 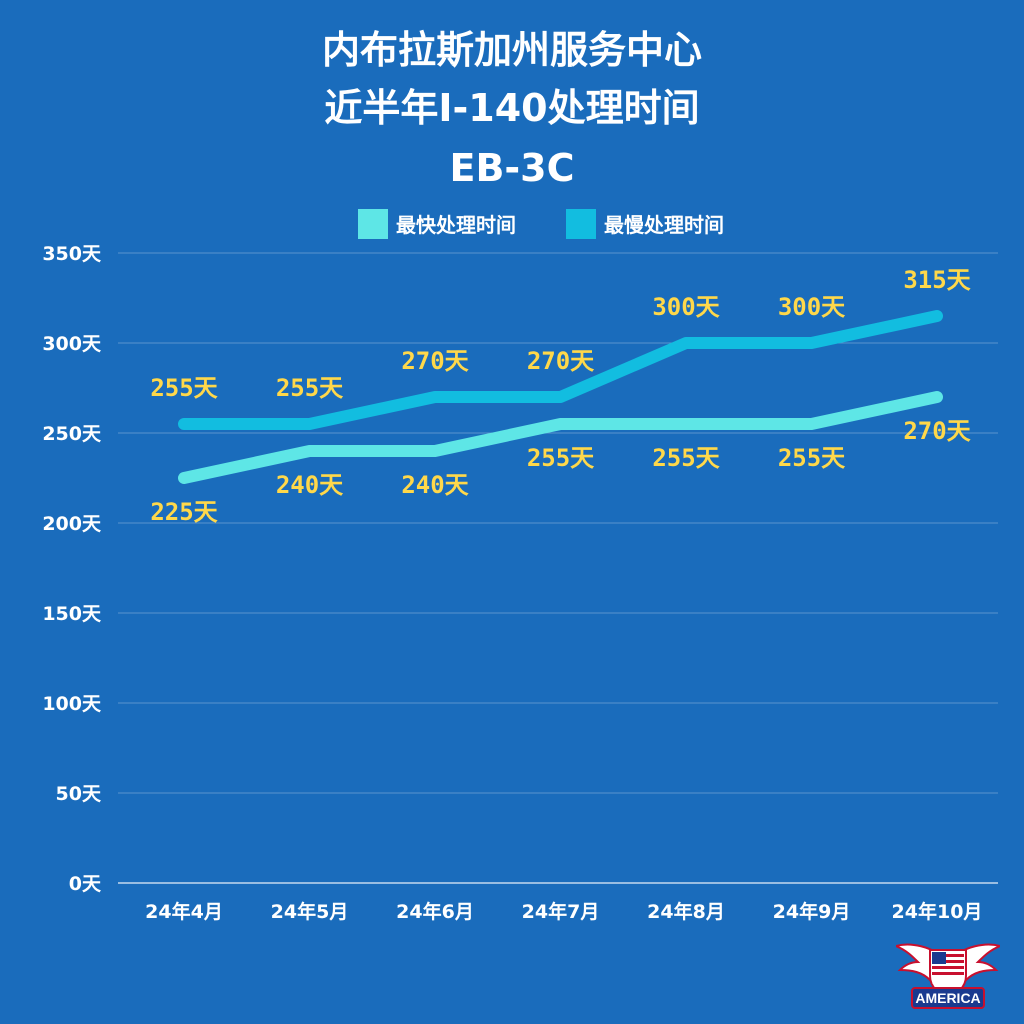 What do you see at coordinates (72, 254) in the screenshot?
I see `y-tick-label: 350天` at bounding box center [72, 254].